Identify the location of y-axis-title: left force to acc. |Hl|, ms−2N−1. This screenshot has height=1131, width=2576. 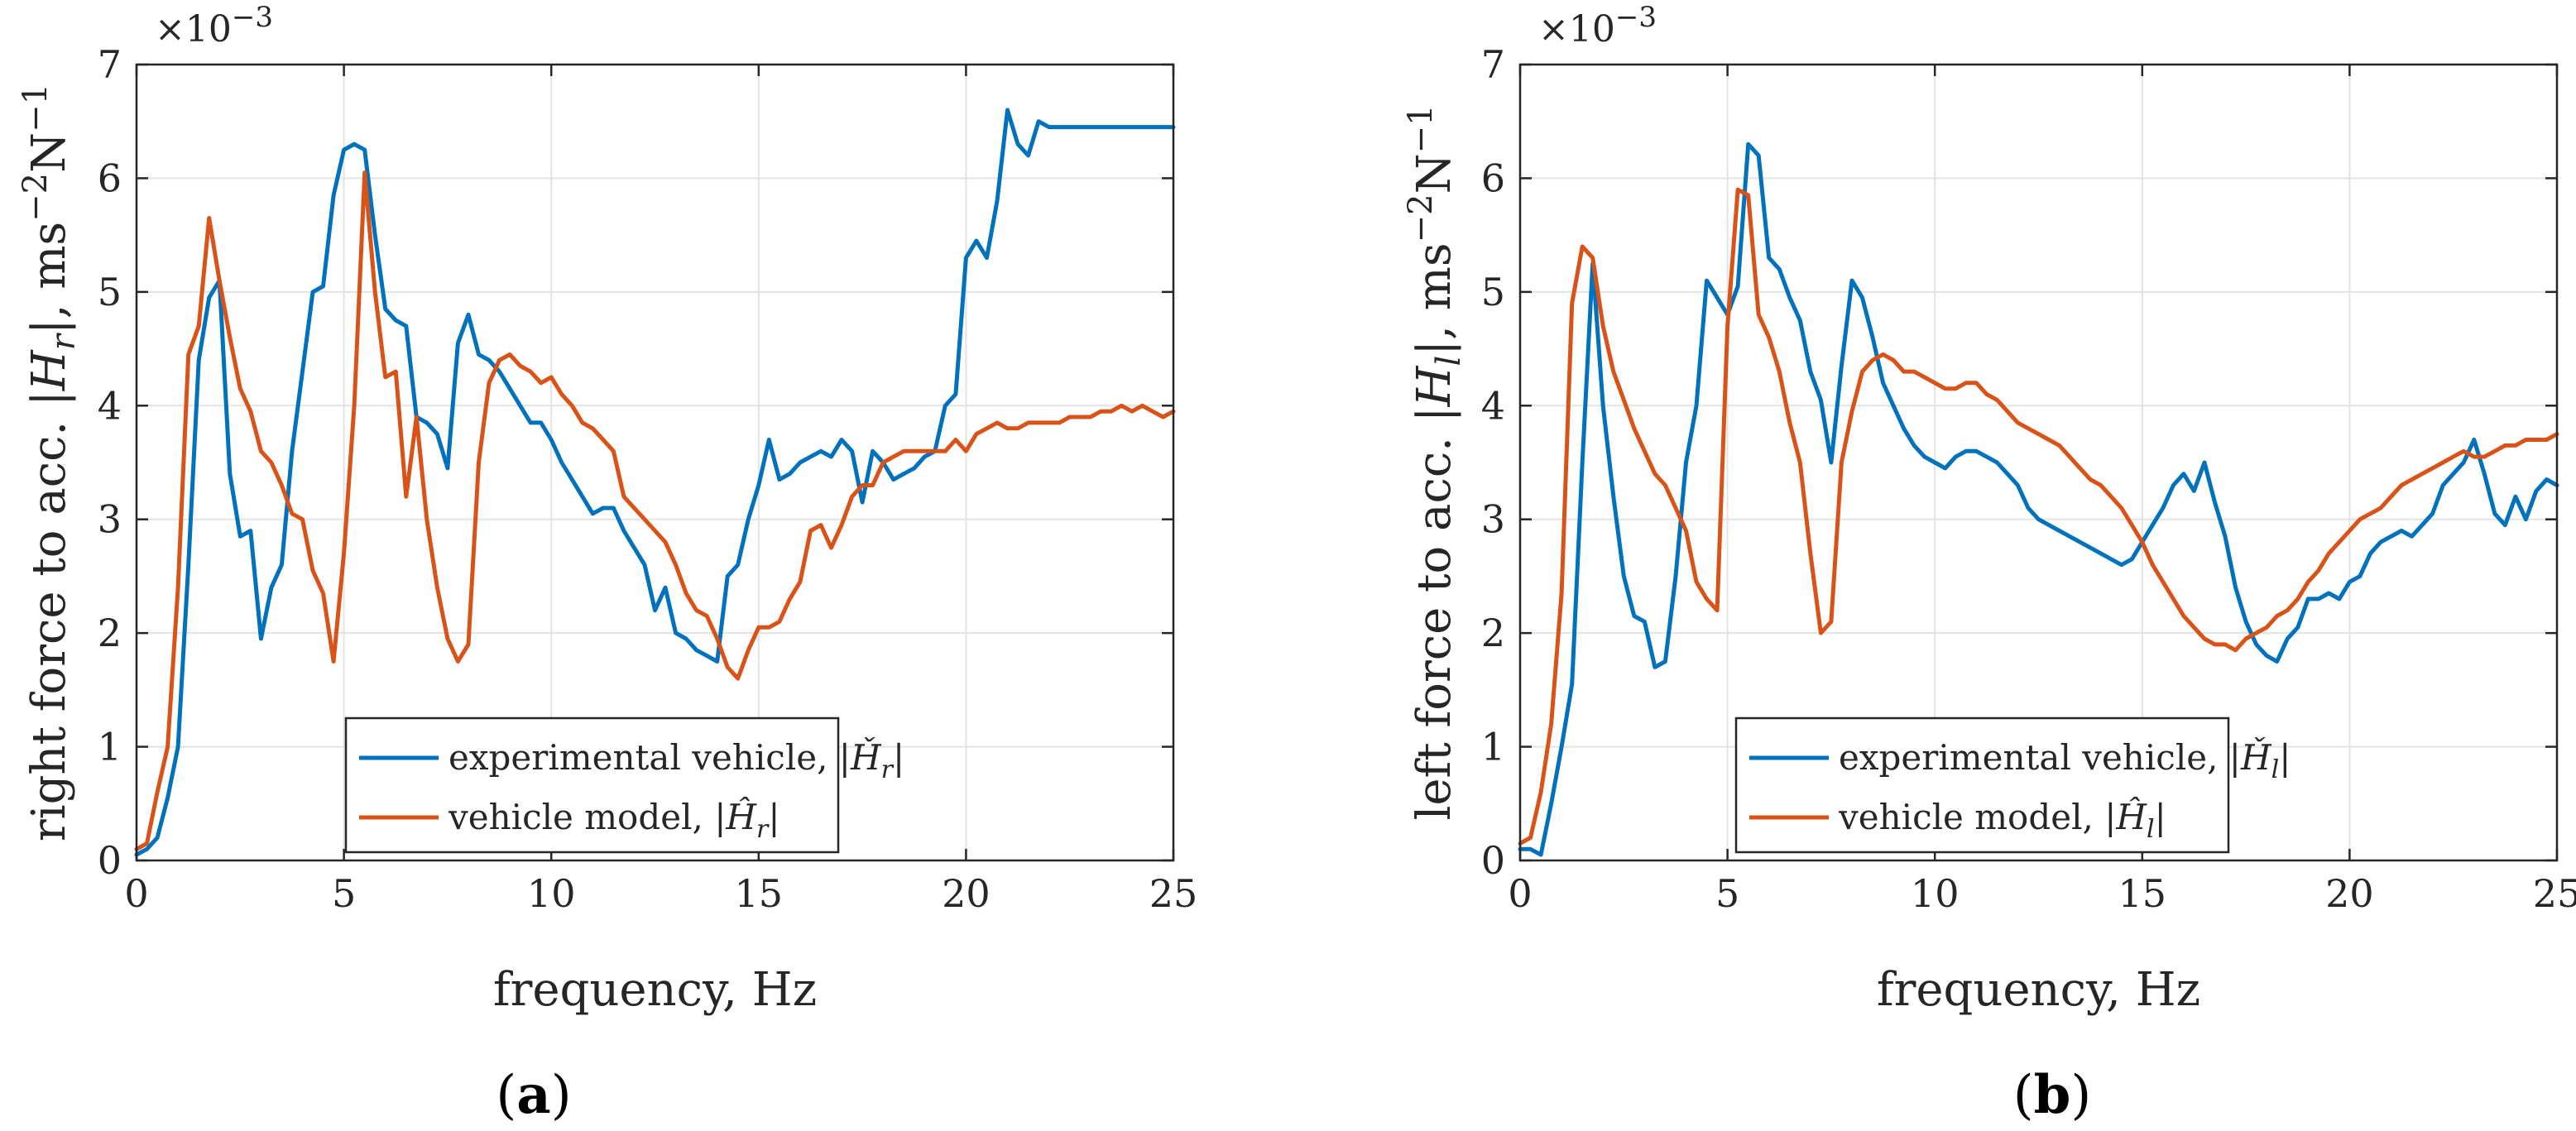
(1435, 462).